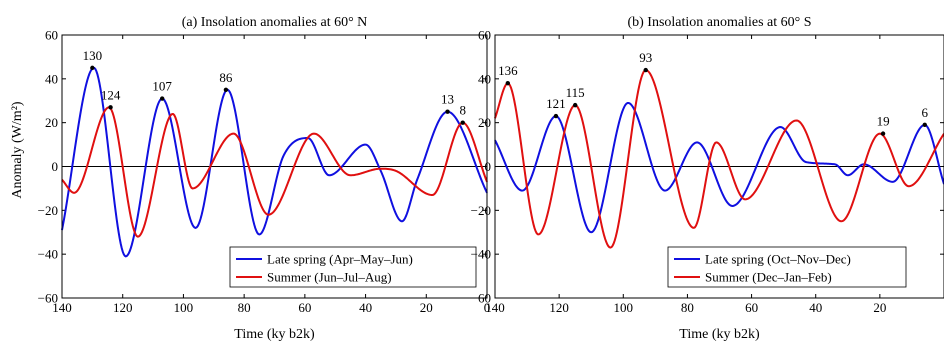 This screenshot has height=344, width=944. What do you see at coordinates (226, 77) in the screenshot?
I see `peak-label: 86` at bounding box center [226, 77].